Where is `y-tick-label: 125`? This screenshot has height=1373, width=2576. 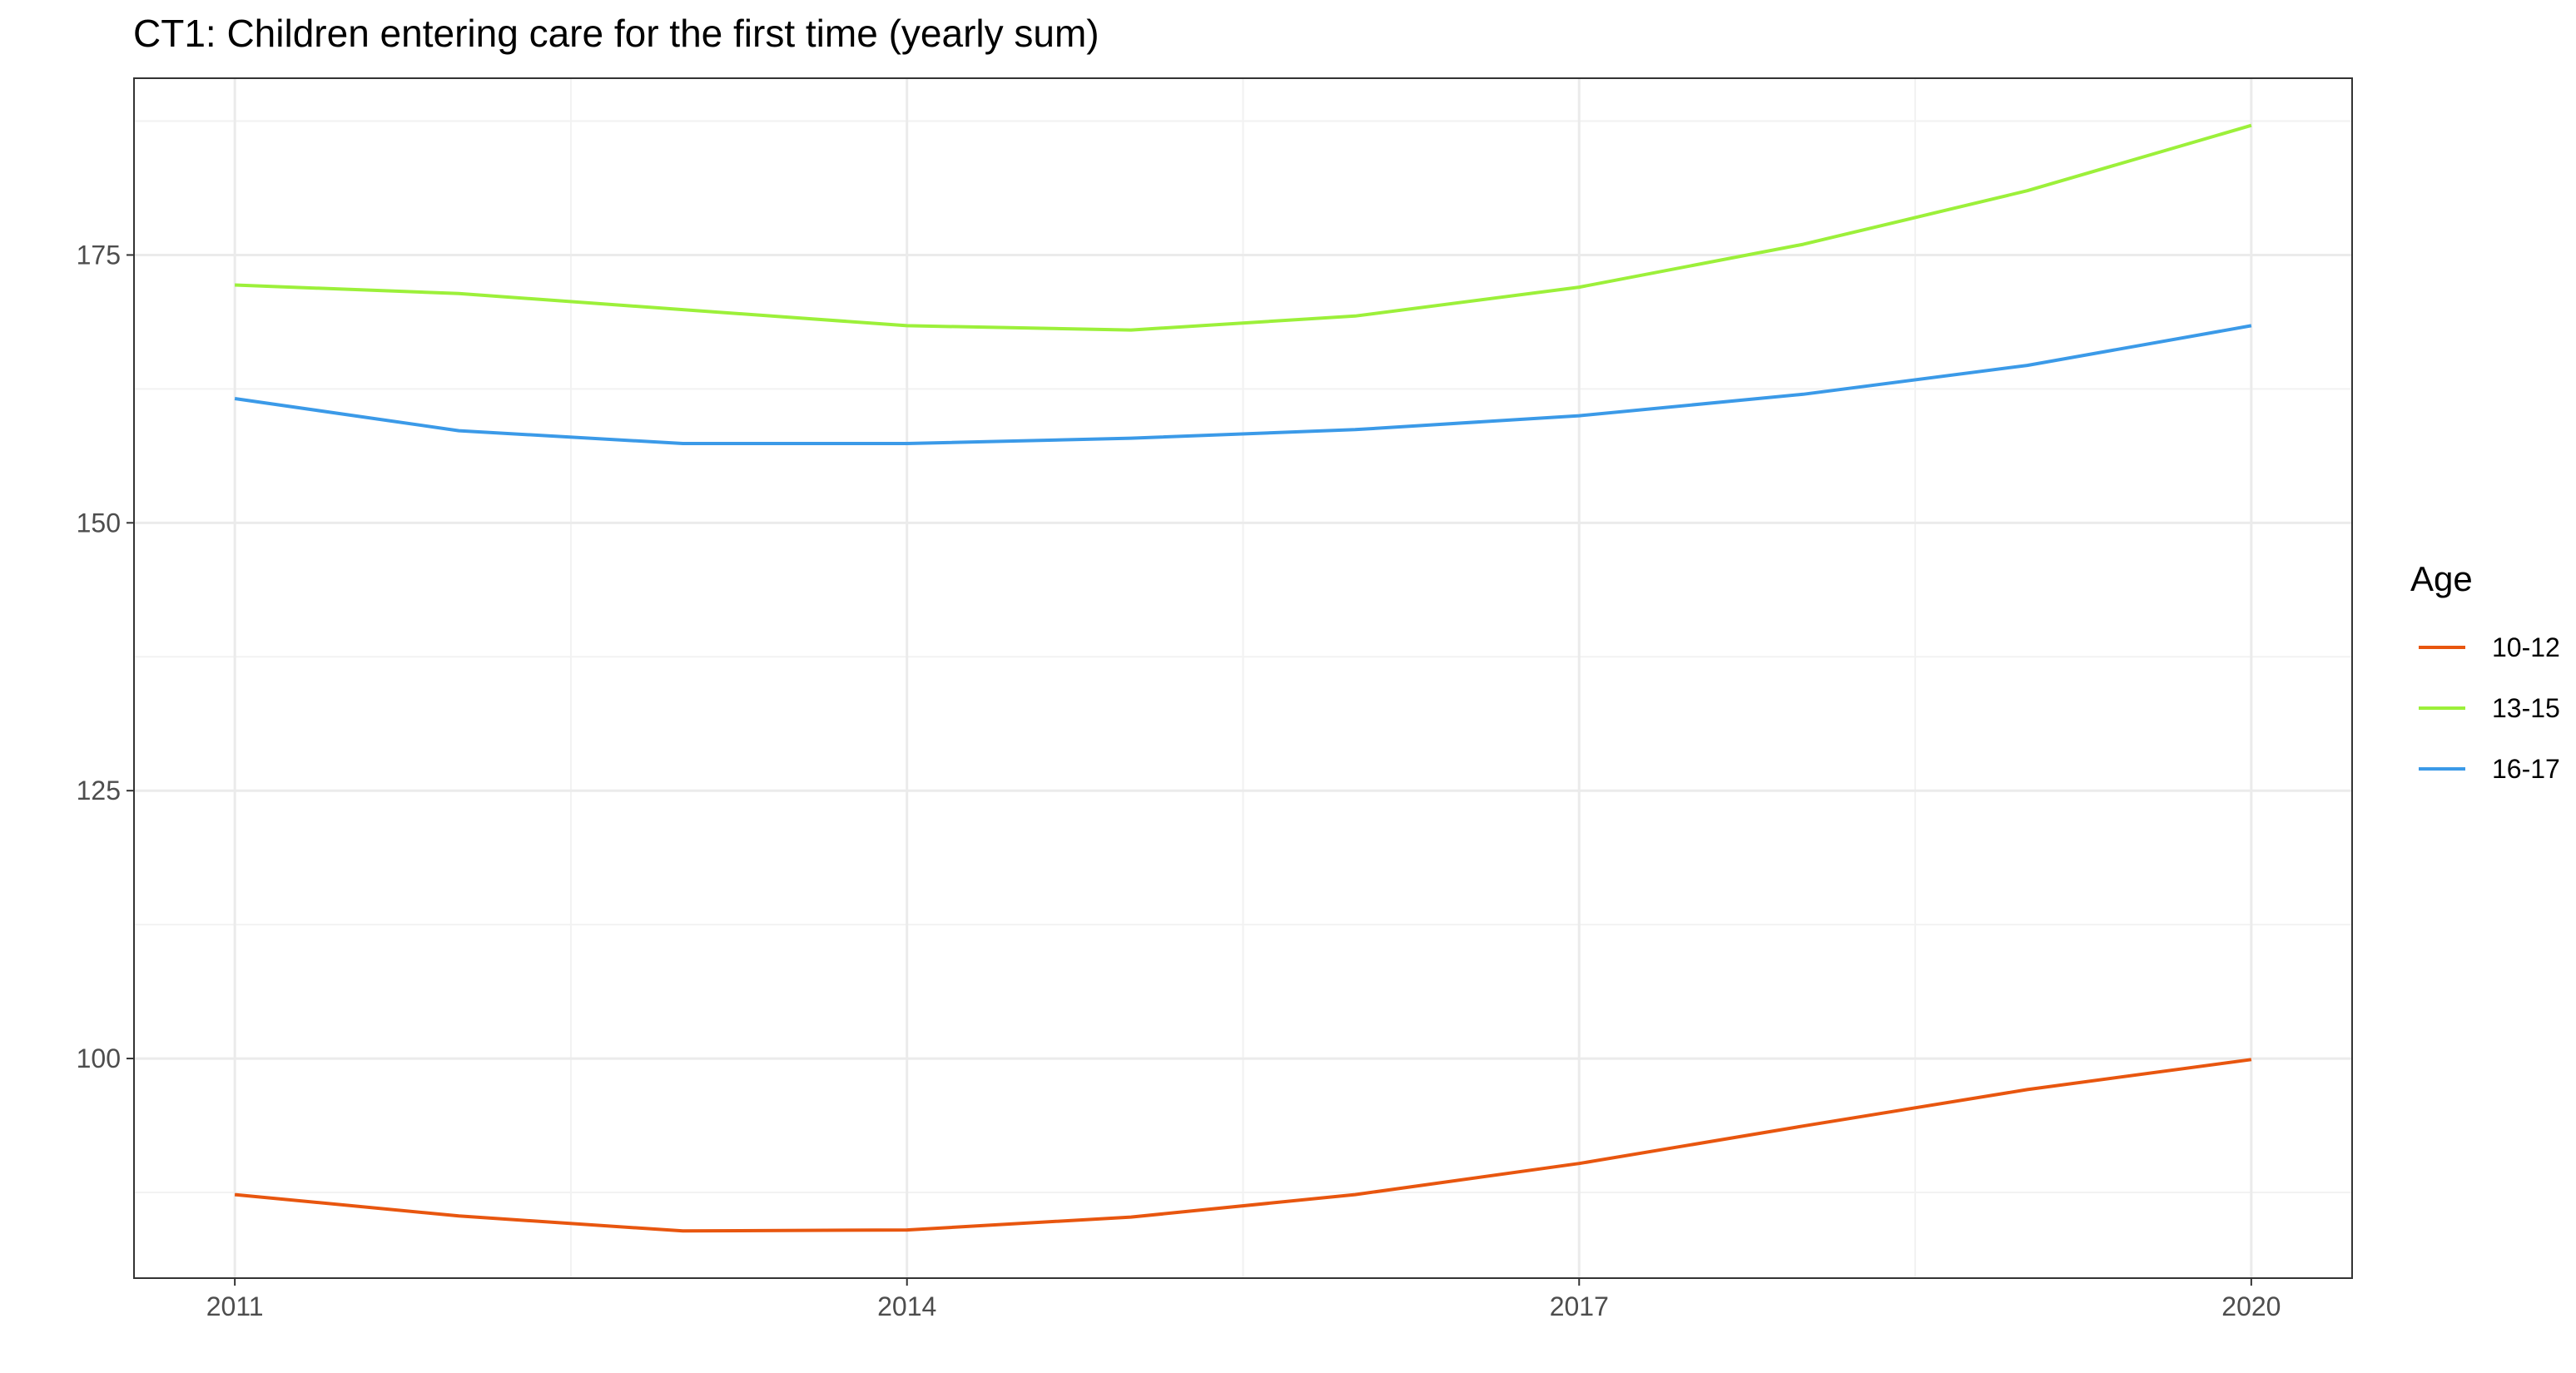
y-tick-label: 125 is located at coordinates (99, 791).